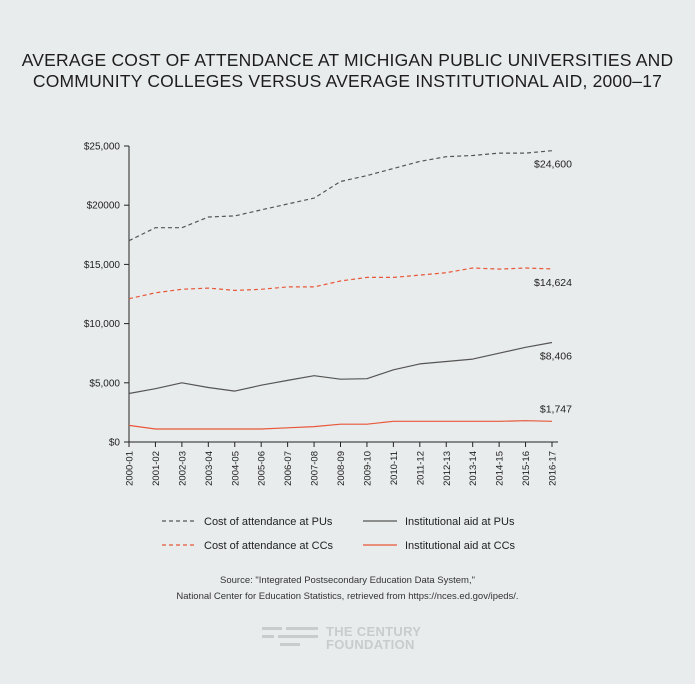 The width and height of the screenshot is (695, 684). Describe the element at coordinates (269, 546) in the screenshot. I see `legend-label: Cost of attendance at CCs` at that location.